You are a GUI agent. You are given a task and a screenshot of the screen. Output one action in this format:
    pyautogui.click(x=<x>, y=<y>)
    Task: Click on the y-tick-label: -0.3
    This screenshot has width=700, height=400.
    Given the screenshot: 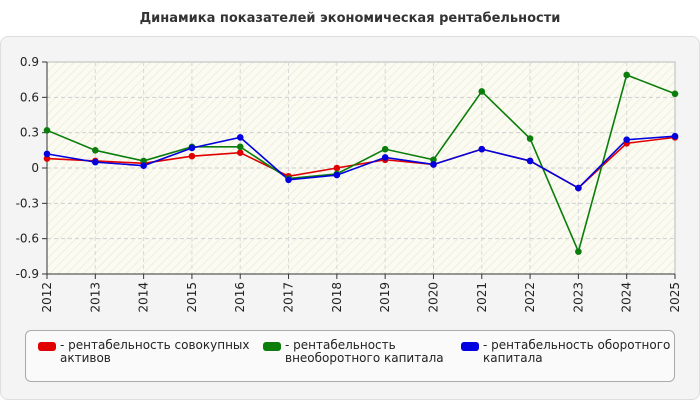 What is the action you would take?
    pyautogui.click(x=27, y=203)
    